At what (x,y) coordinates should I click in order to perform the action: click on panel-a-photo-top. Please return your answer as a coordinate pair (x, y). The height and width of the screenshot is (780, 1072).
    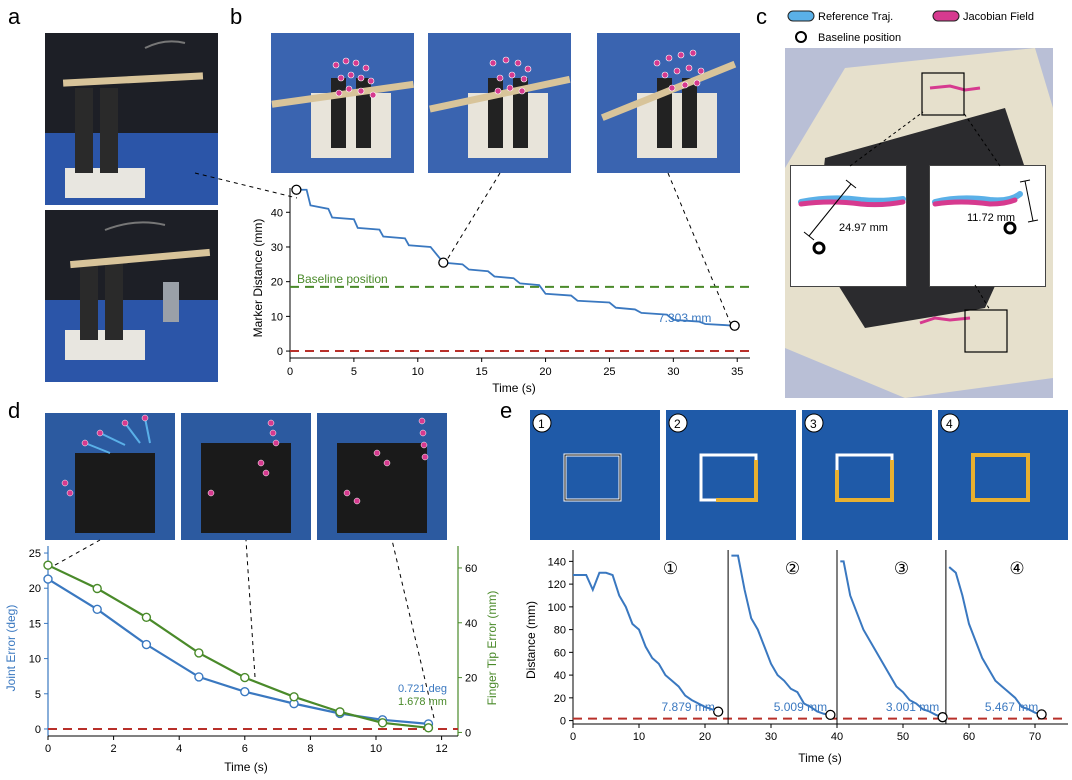
    Looking at the image, I should click on (131, 119).